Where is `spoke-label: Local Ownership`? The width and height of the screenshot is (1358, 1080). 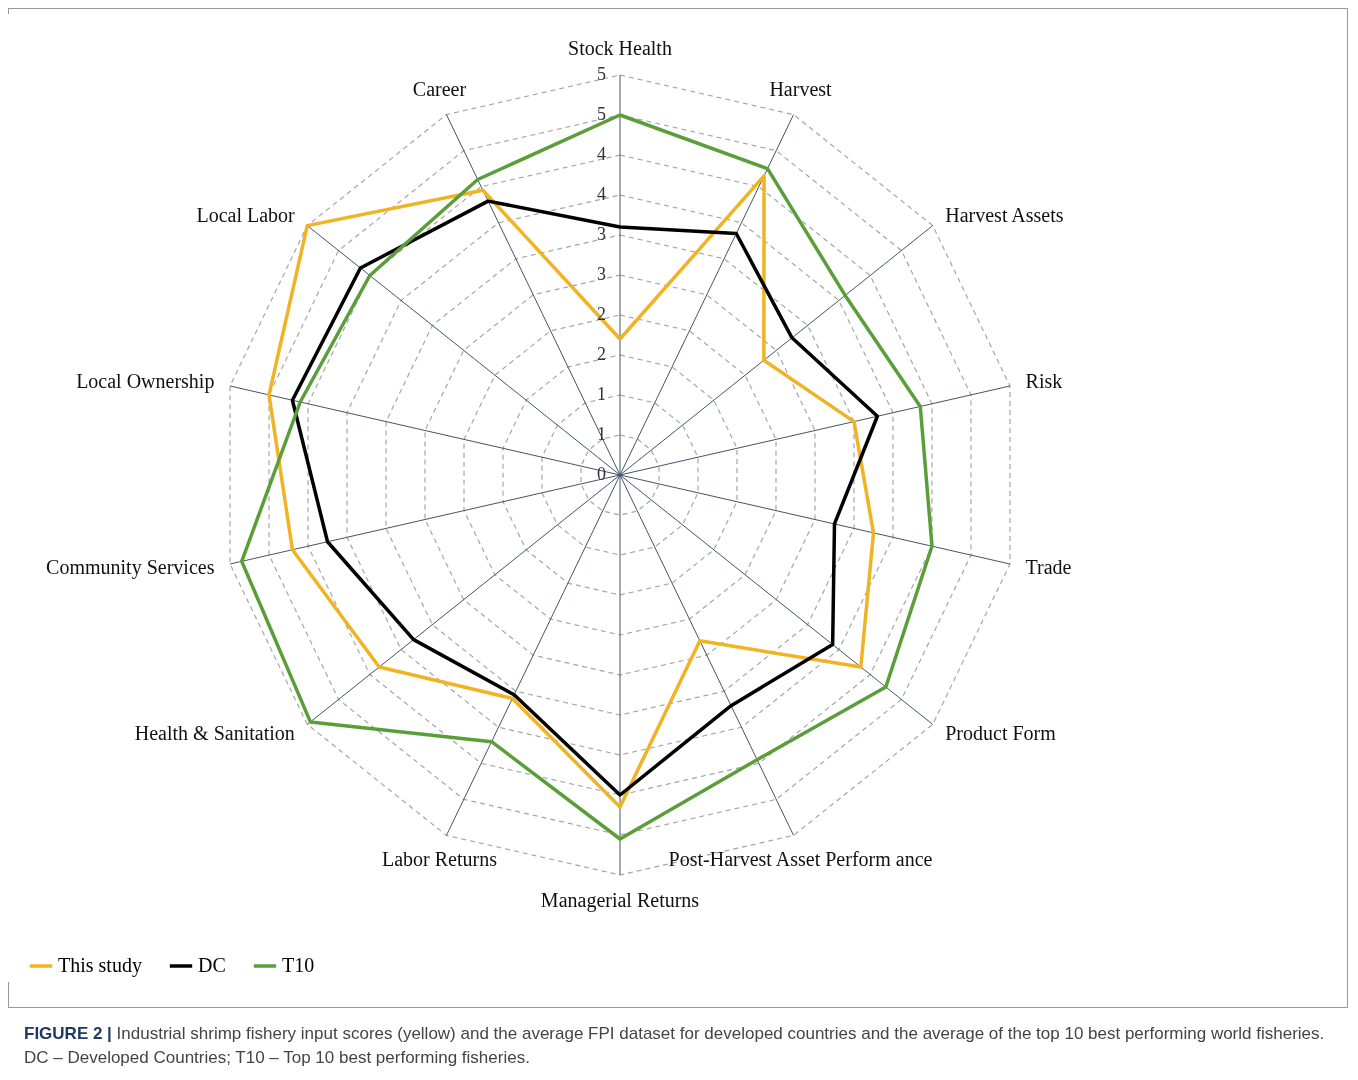
spoke-label: Local Ownership is located at coordinates (145, 382).